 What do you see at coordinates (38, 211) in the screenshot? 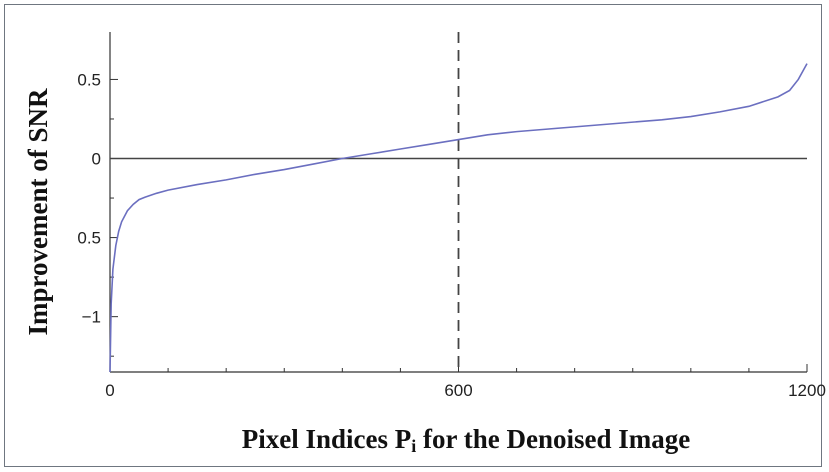
I see `y-axis-title: Improvement of SNR` at bounding box center [38, 211].